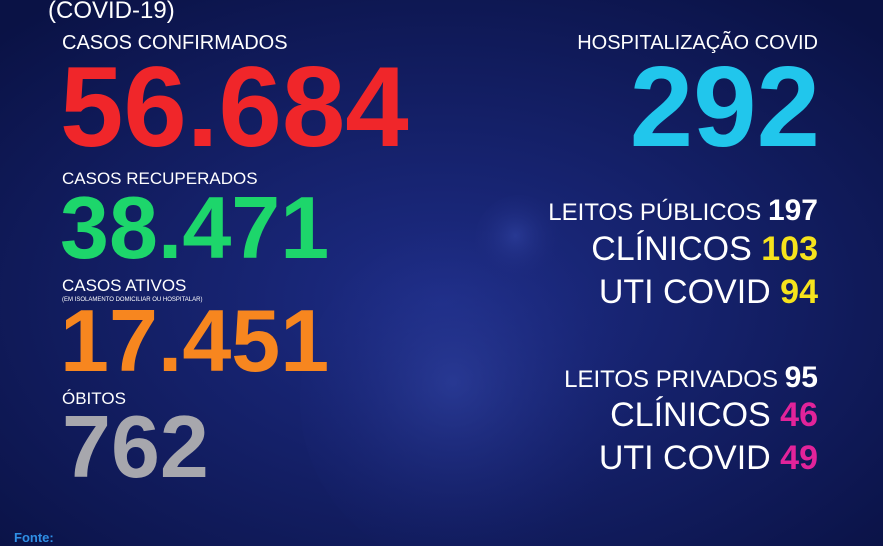  What do you see at coordinates (111, 12) in the screenshot?
I see `title: (COVID-19)` at bounding box center [111, 12].